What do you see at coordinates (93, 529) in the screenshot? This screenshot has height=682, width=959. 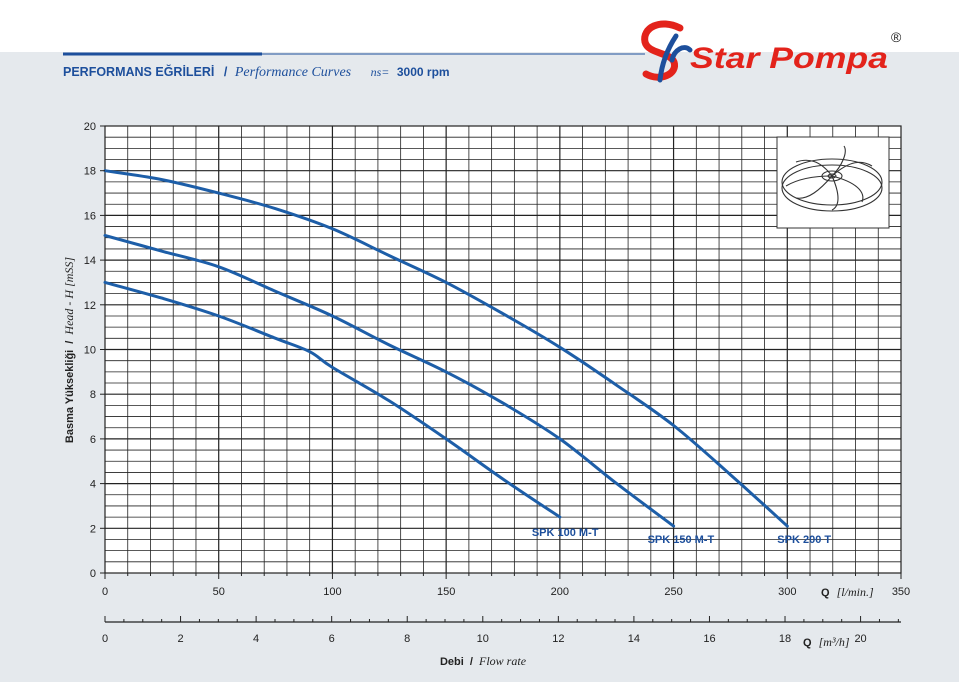 I see `y-tick-label: 2` at bounding box center [93, 529].